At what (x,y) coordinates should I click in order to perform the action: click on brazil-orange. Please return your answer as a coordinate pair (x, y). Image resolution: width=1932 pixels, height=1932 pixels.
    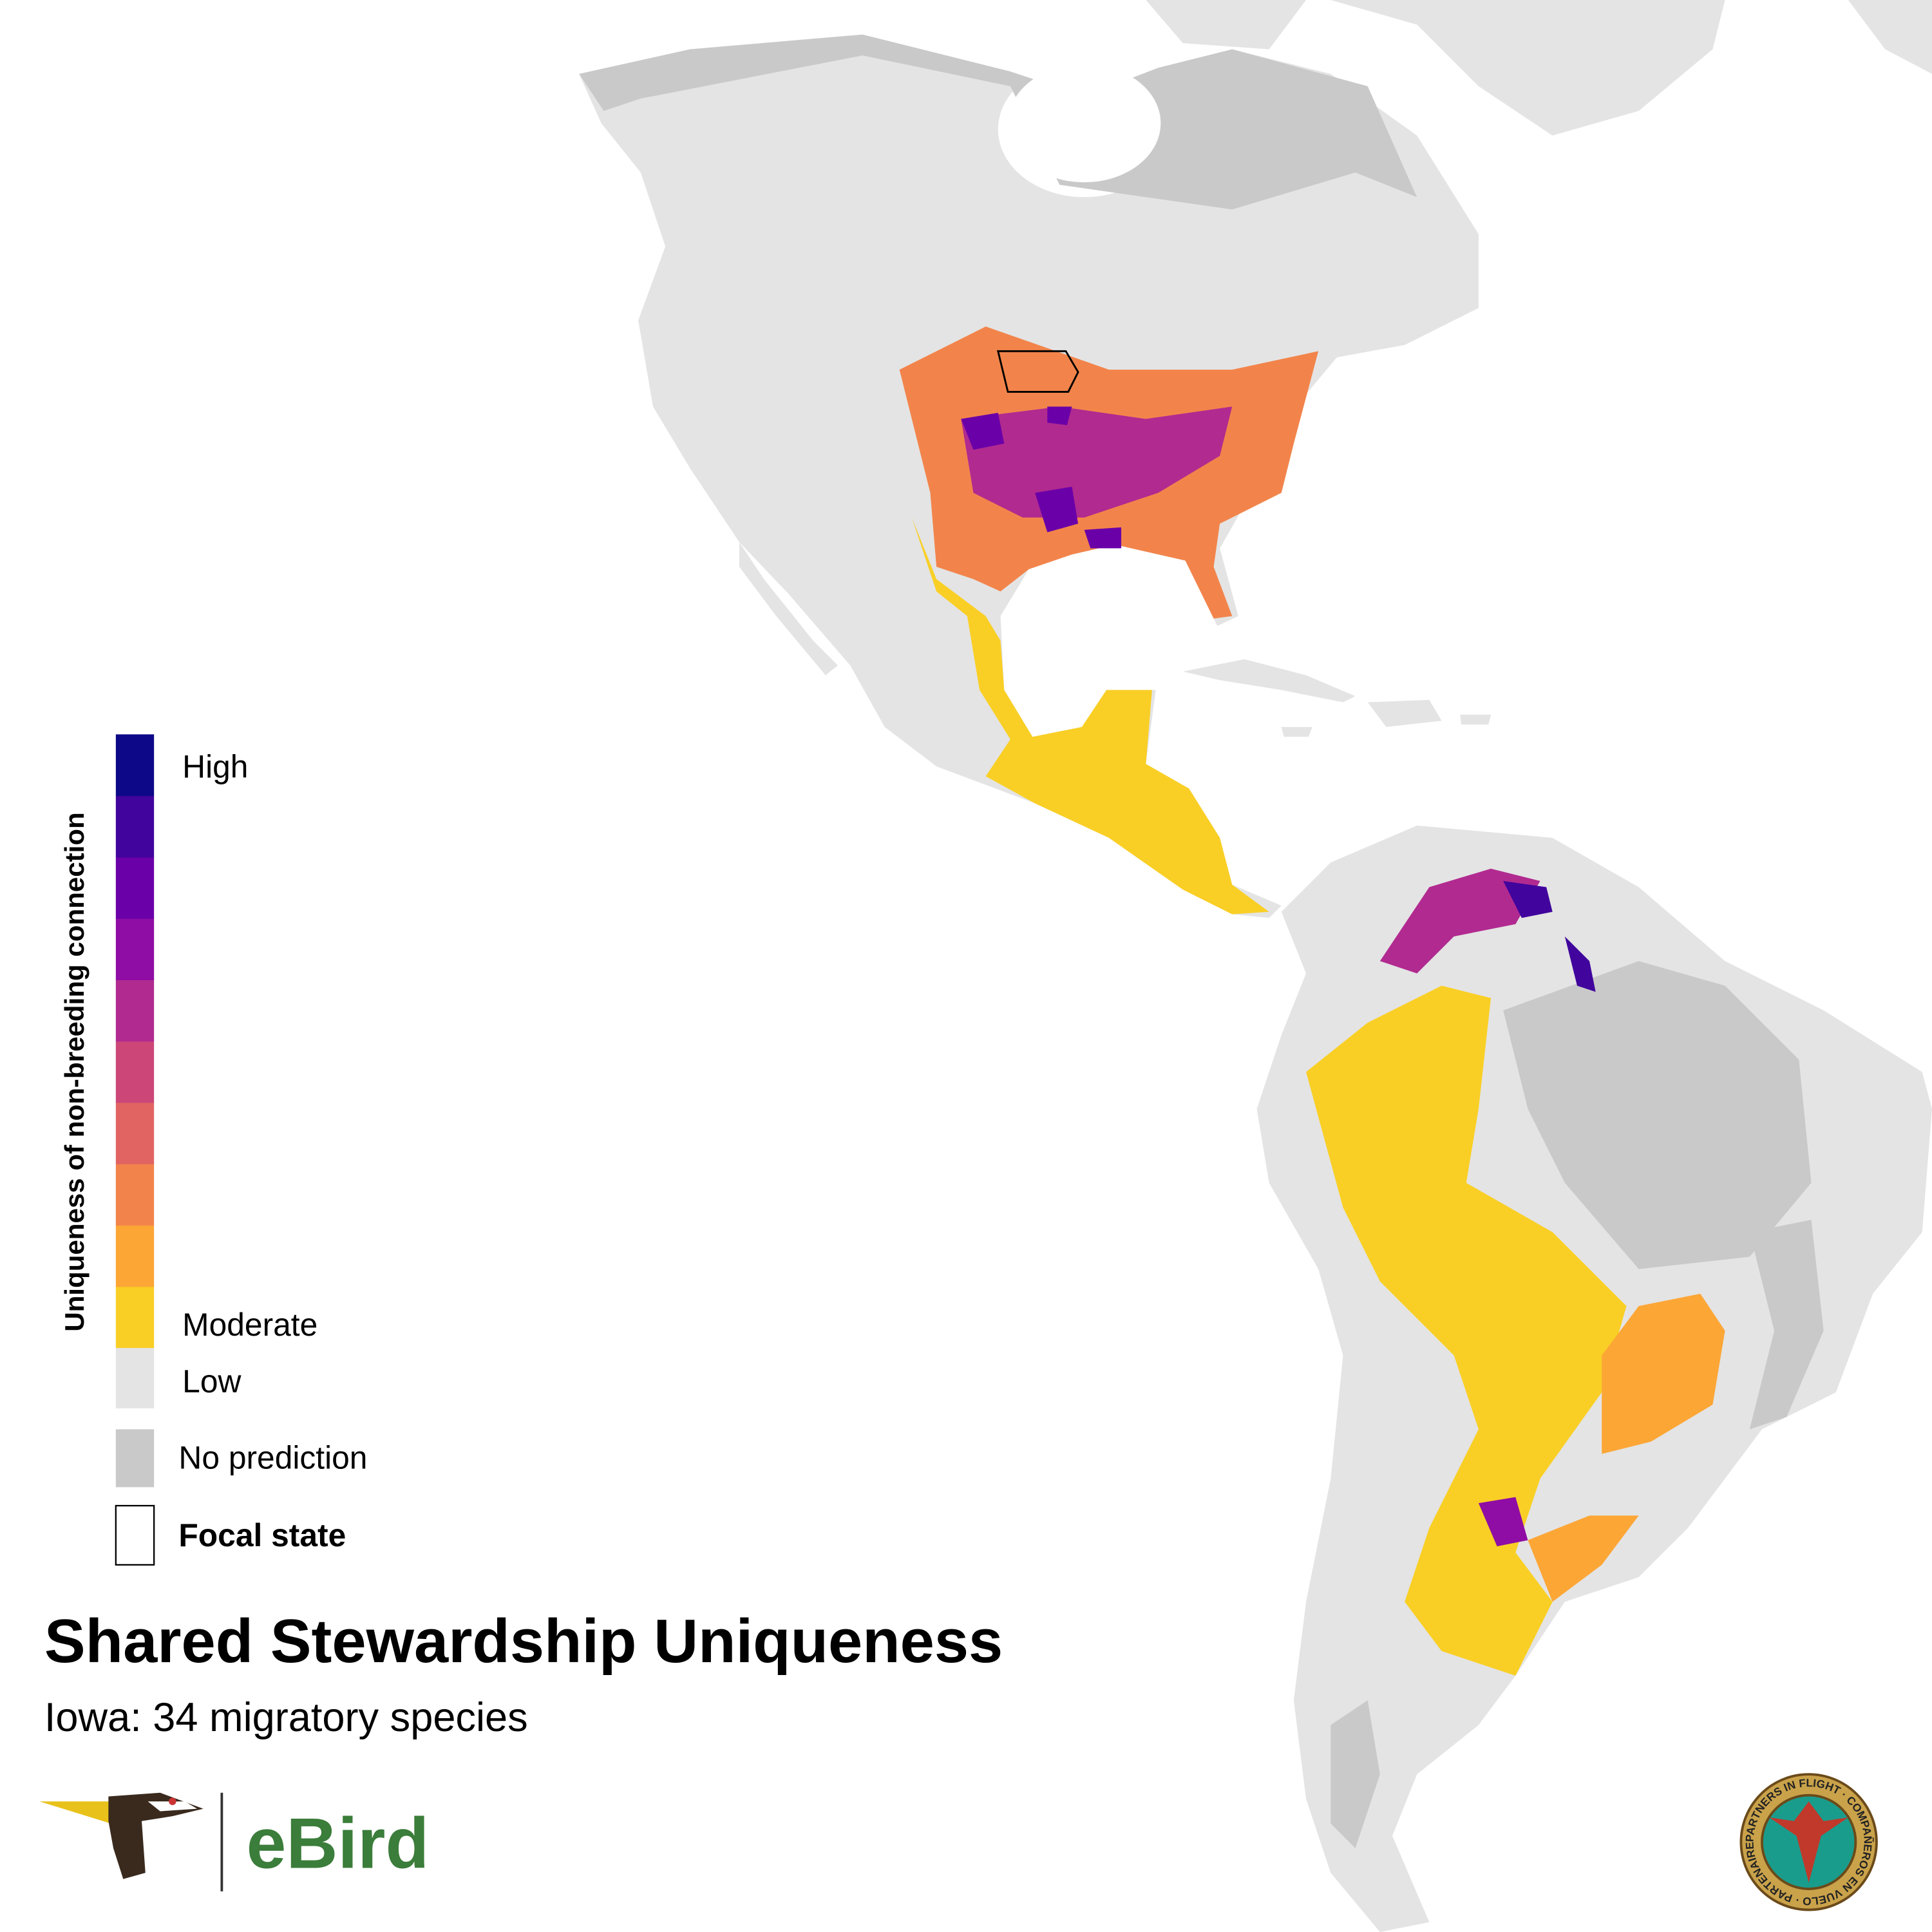
    Looking at the image, I should click on (1663, 1374).